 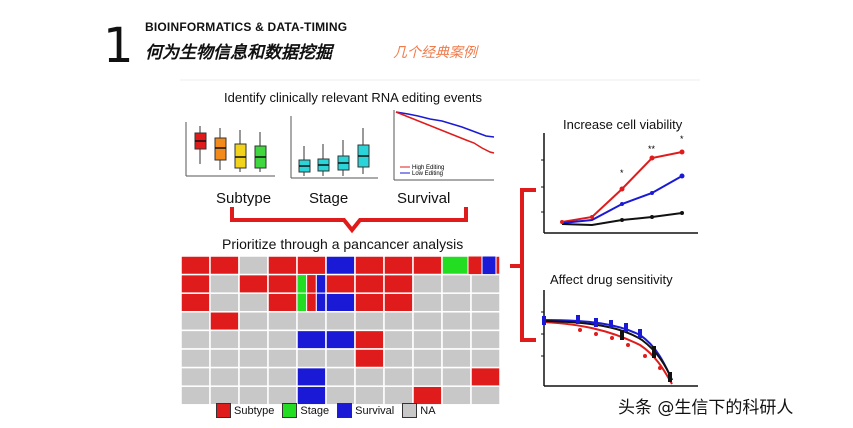 What do you see at coordinates (706, 408) in the screenshot?
I see `watermark-text: 头条 @生信下的科研人` at bounding box center [706, 408].